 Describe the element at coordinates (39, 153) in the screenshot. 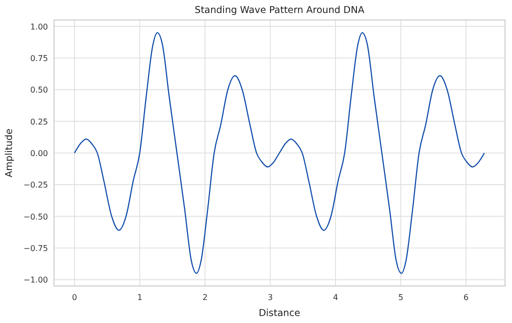

I see `y-tick-label: 0.00` at that location.